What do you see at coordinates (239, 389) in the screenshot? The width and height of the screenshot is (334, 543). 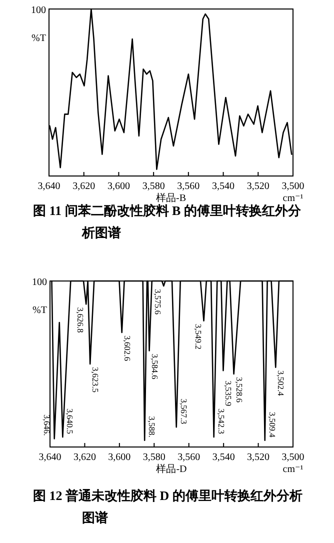 I see `annotation: 3,528.6` at bounding box center [239, 389].